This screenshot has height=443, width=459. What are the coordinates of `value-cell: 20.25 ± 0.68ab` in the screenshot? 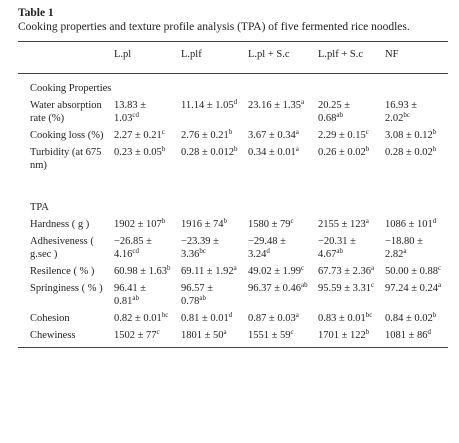 It's located at (347, 113).